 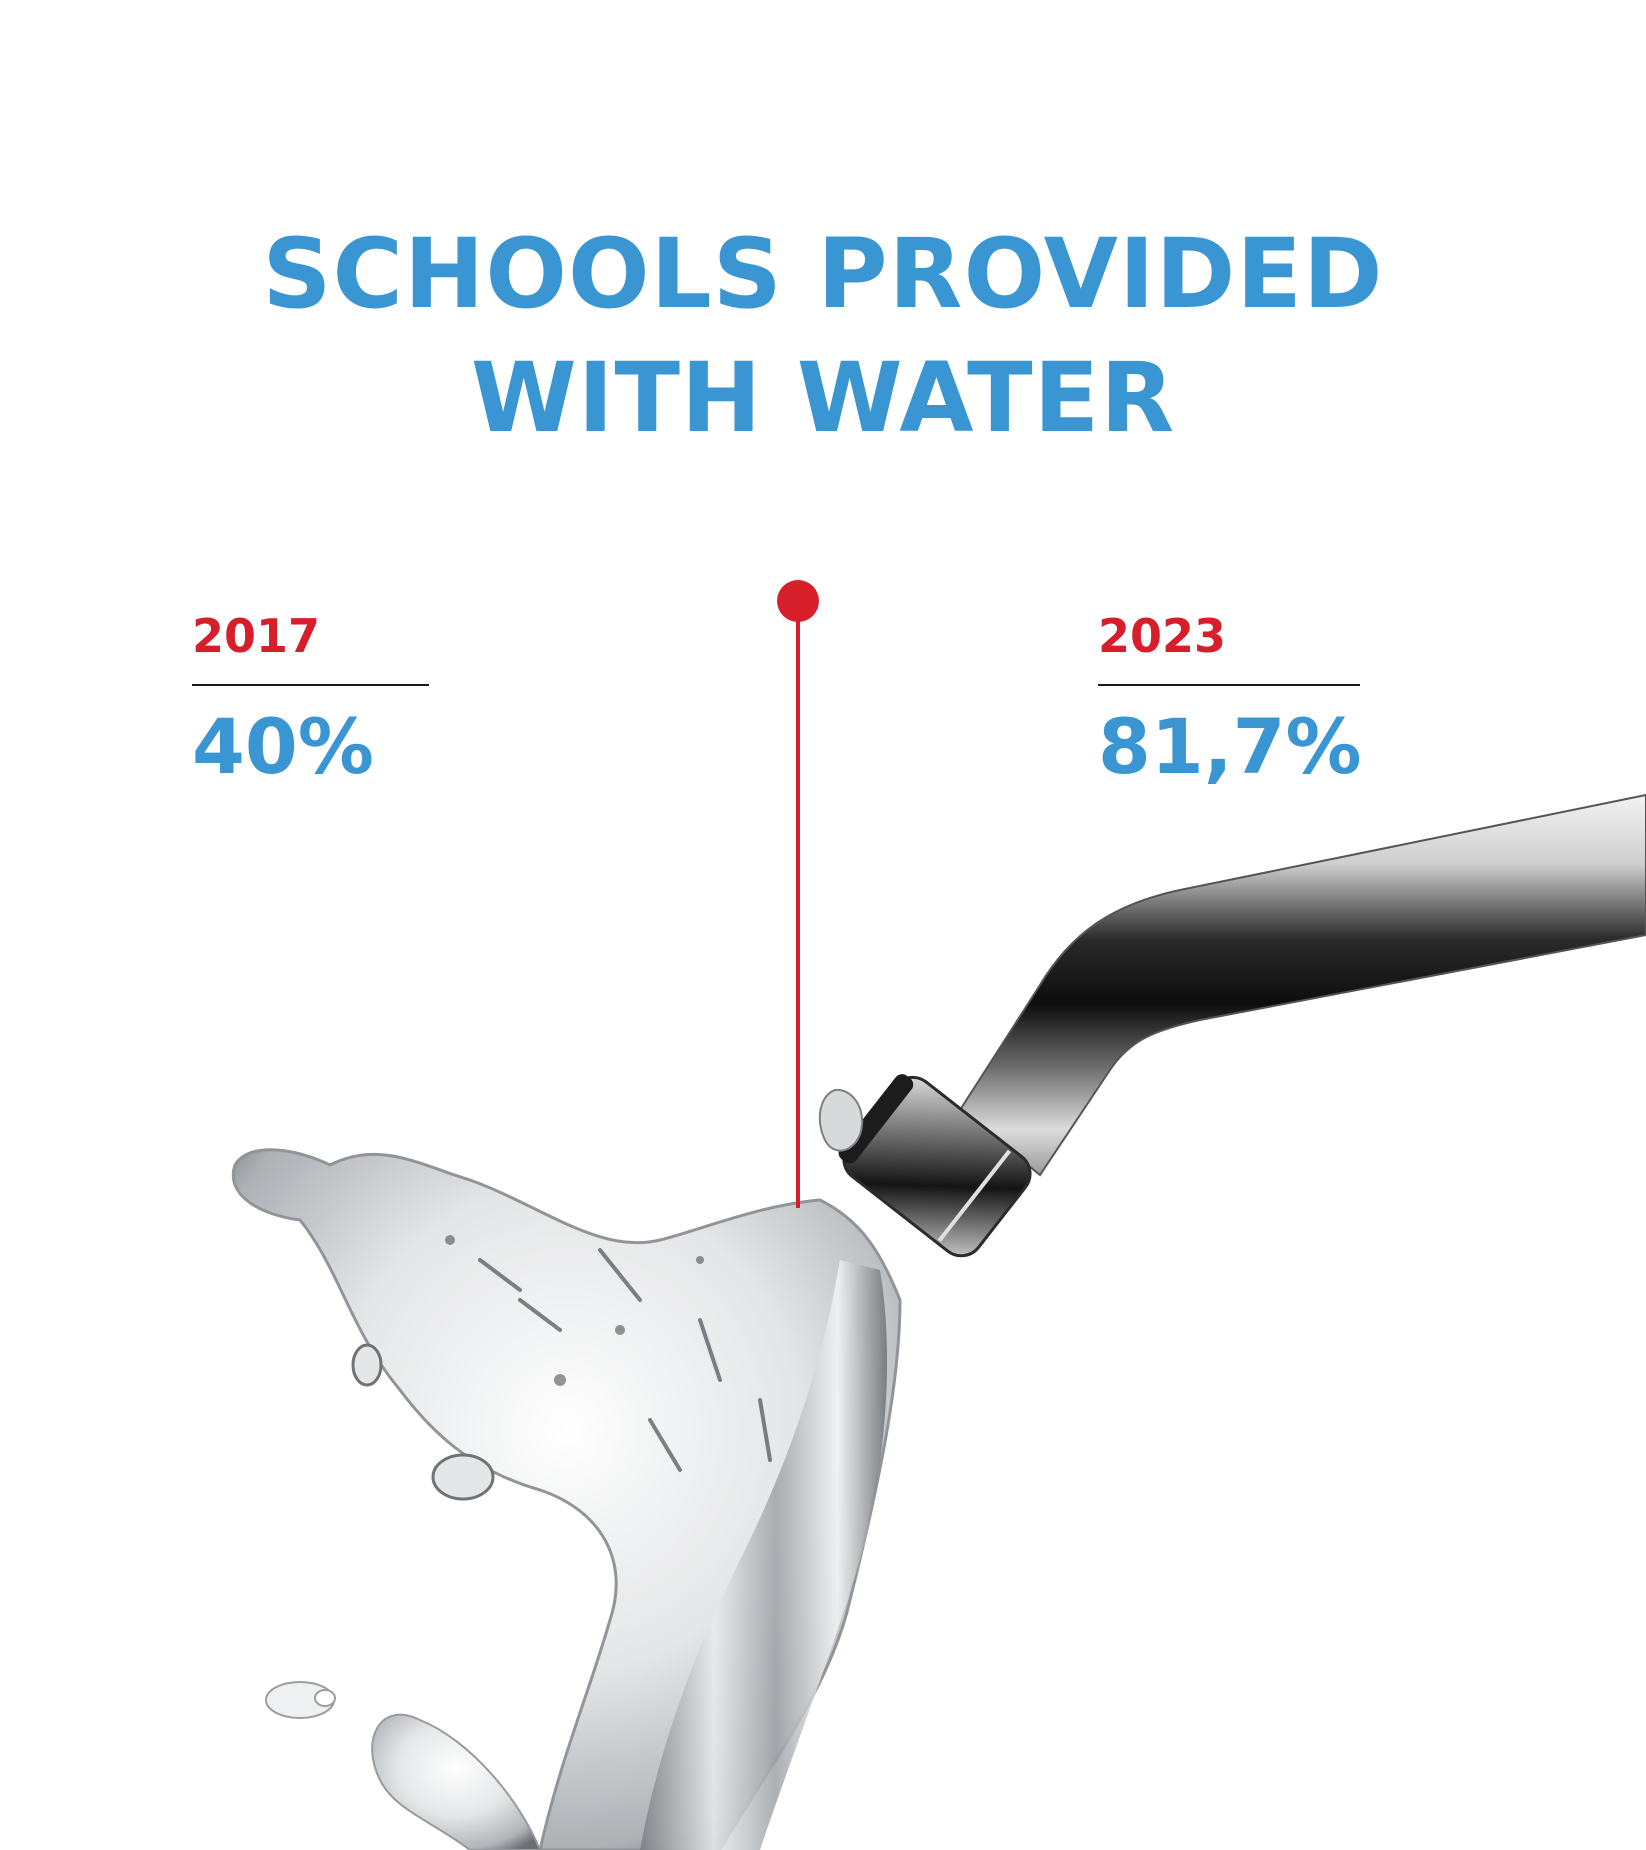 What do you see at coordinates (798, 601) in the screenshot?
I see `timeline-pointer-dot` at bounding box center [798, 601].